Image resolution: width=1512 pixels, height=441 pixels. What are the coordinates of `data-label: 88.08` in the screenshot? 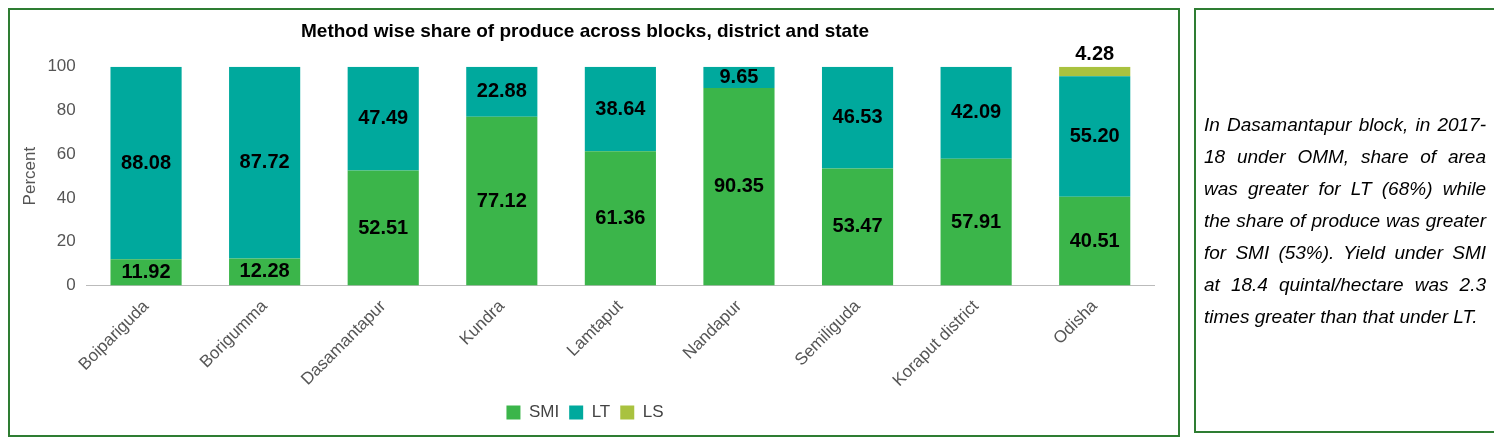 It's located at (146, 161).